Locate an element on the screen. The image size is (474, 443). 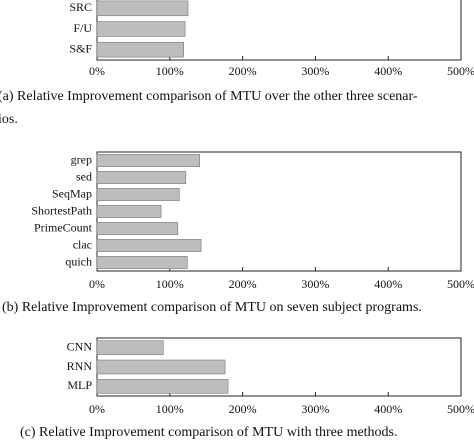
y-tick-label: S&F is located at coordinates (80, 48).